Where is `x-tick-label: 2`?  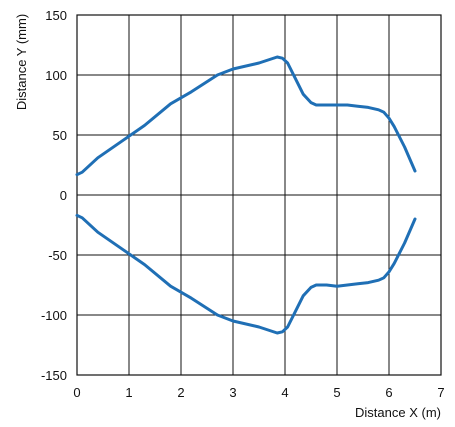
x-tick-label: 2 is located at coordinates (180, 392).